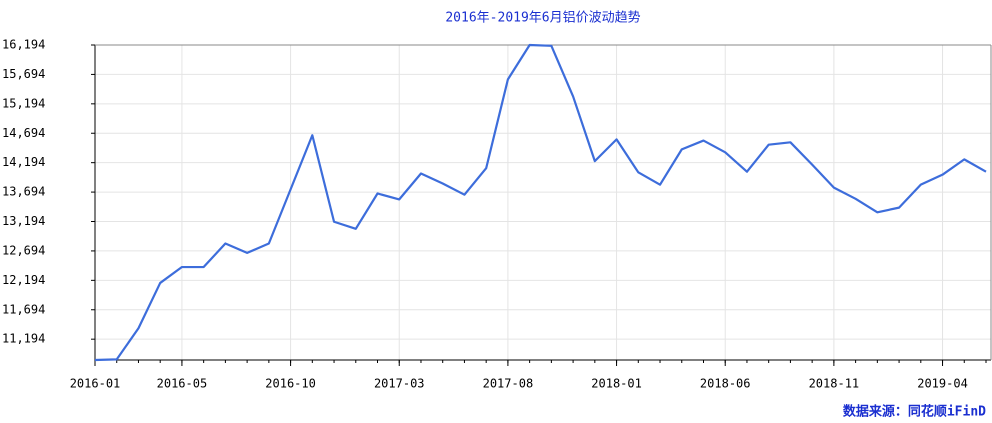  What do you see at coordinates (616, 384) in the screenshot?
I see `x-tick-label: 2018-01` at bounding box center [616, 384].